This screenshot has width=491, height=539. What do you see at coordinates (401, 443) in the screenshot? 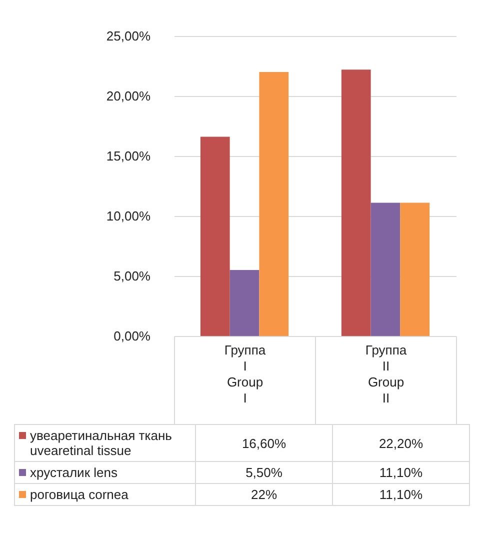
I see `data-label: 22,20%` at bounding box center [401, 443].